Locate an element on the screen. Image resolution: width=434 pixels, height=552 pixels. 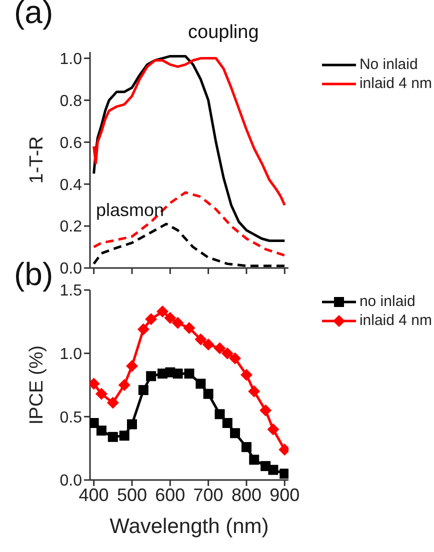
y-tick-label: 0.2 is located at coordinates (71, 227).